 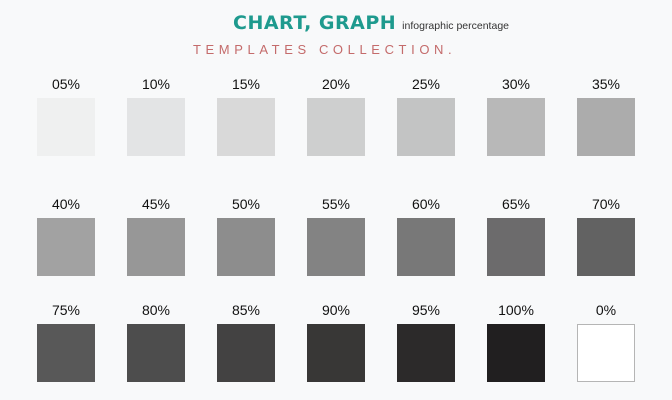 I want to click on swatch-cell: 70%, so click(x=606, y=237).